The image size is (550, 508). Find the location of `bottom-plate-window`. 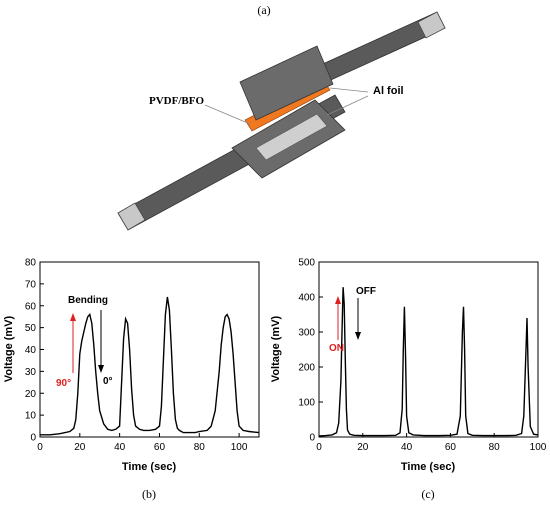

bottom-plate-window is located at coordinates (291, 137).